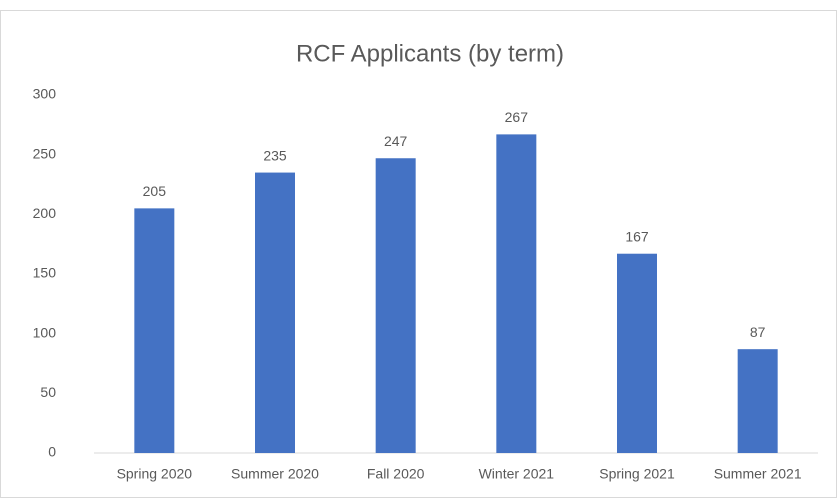 This screenshot has width=838, height=499. Describe the element at coordinates (45, 94) in the screenshot. I see `y-tick-label: 300` at that location.